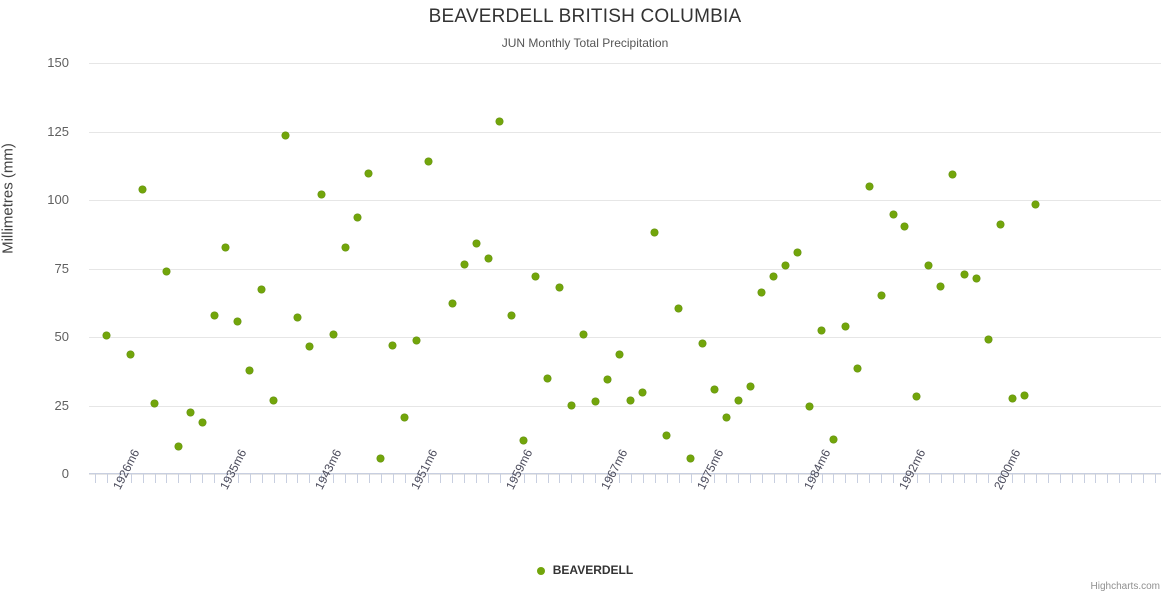 This screenshot has height=600, width=1170. Describe the element at coordinates (584, 570) in the screenshot. I see `legend-item-beaverdell: BEAVERDELL` at that location.